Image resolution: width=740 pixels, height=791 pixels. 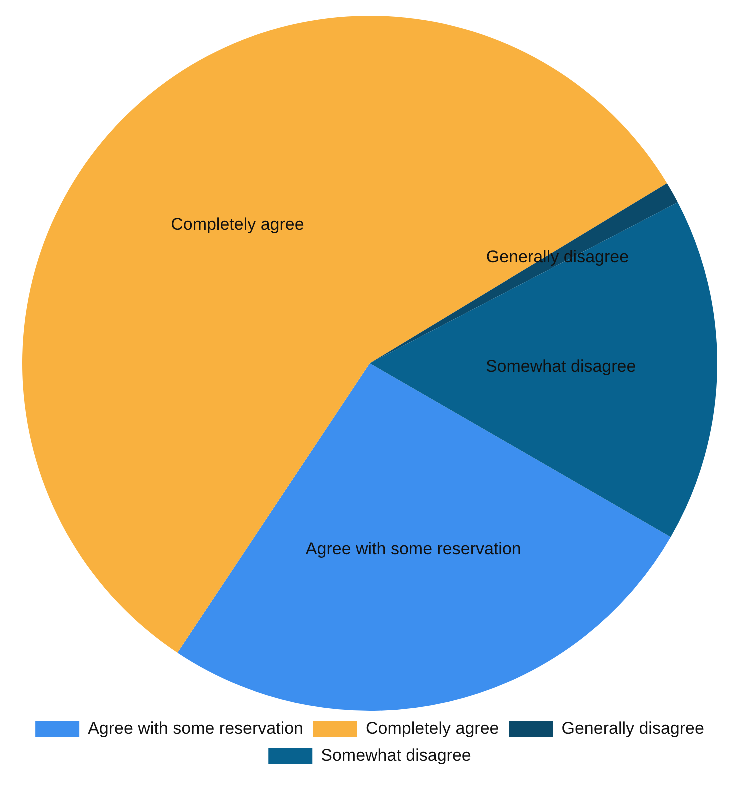 I want to click on legend-label: Somewhat disagree, so click(x=396, y=756).